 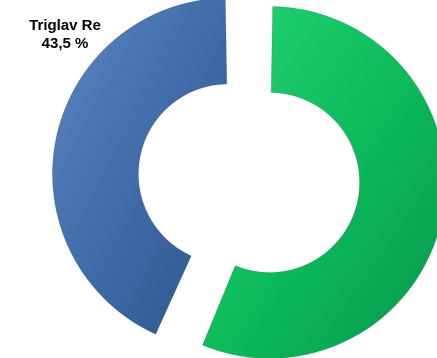 I want to click on slice-label-value: 43,5 %, so click(x=65, y=43).